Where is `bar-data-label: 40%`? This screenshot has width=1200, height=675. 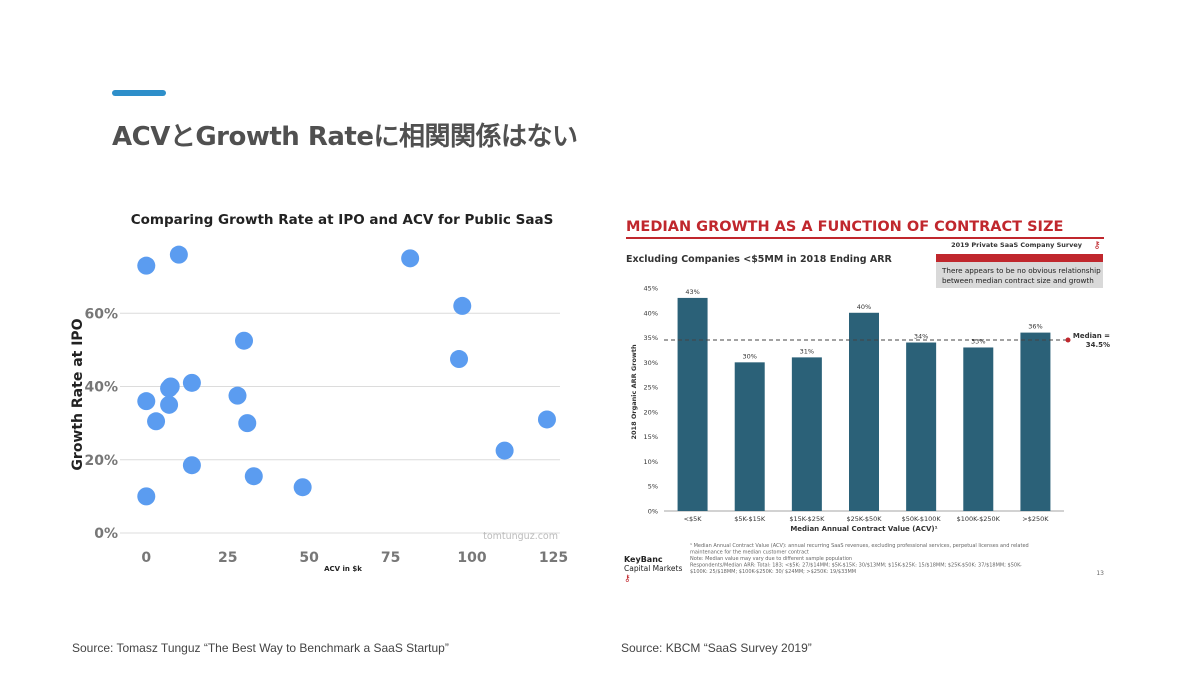 bar-data-label: 40% is located at coordinates (864, 307).